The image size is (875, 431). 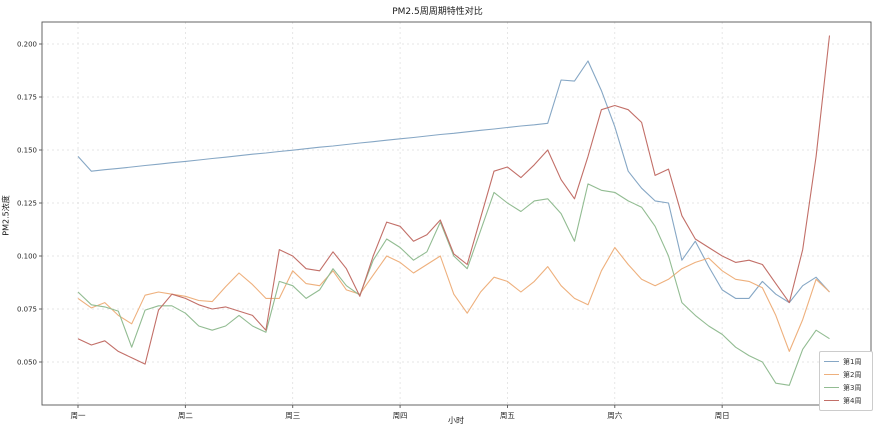 What do you see at coordinates (27, 310) in the screenshot?
I see `y-tick-label: 0.075` at bounding box center [27, 310].